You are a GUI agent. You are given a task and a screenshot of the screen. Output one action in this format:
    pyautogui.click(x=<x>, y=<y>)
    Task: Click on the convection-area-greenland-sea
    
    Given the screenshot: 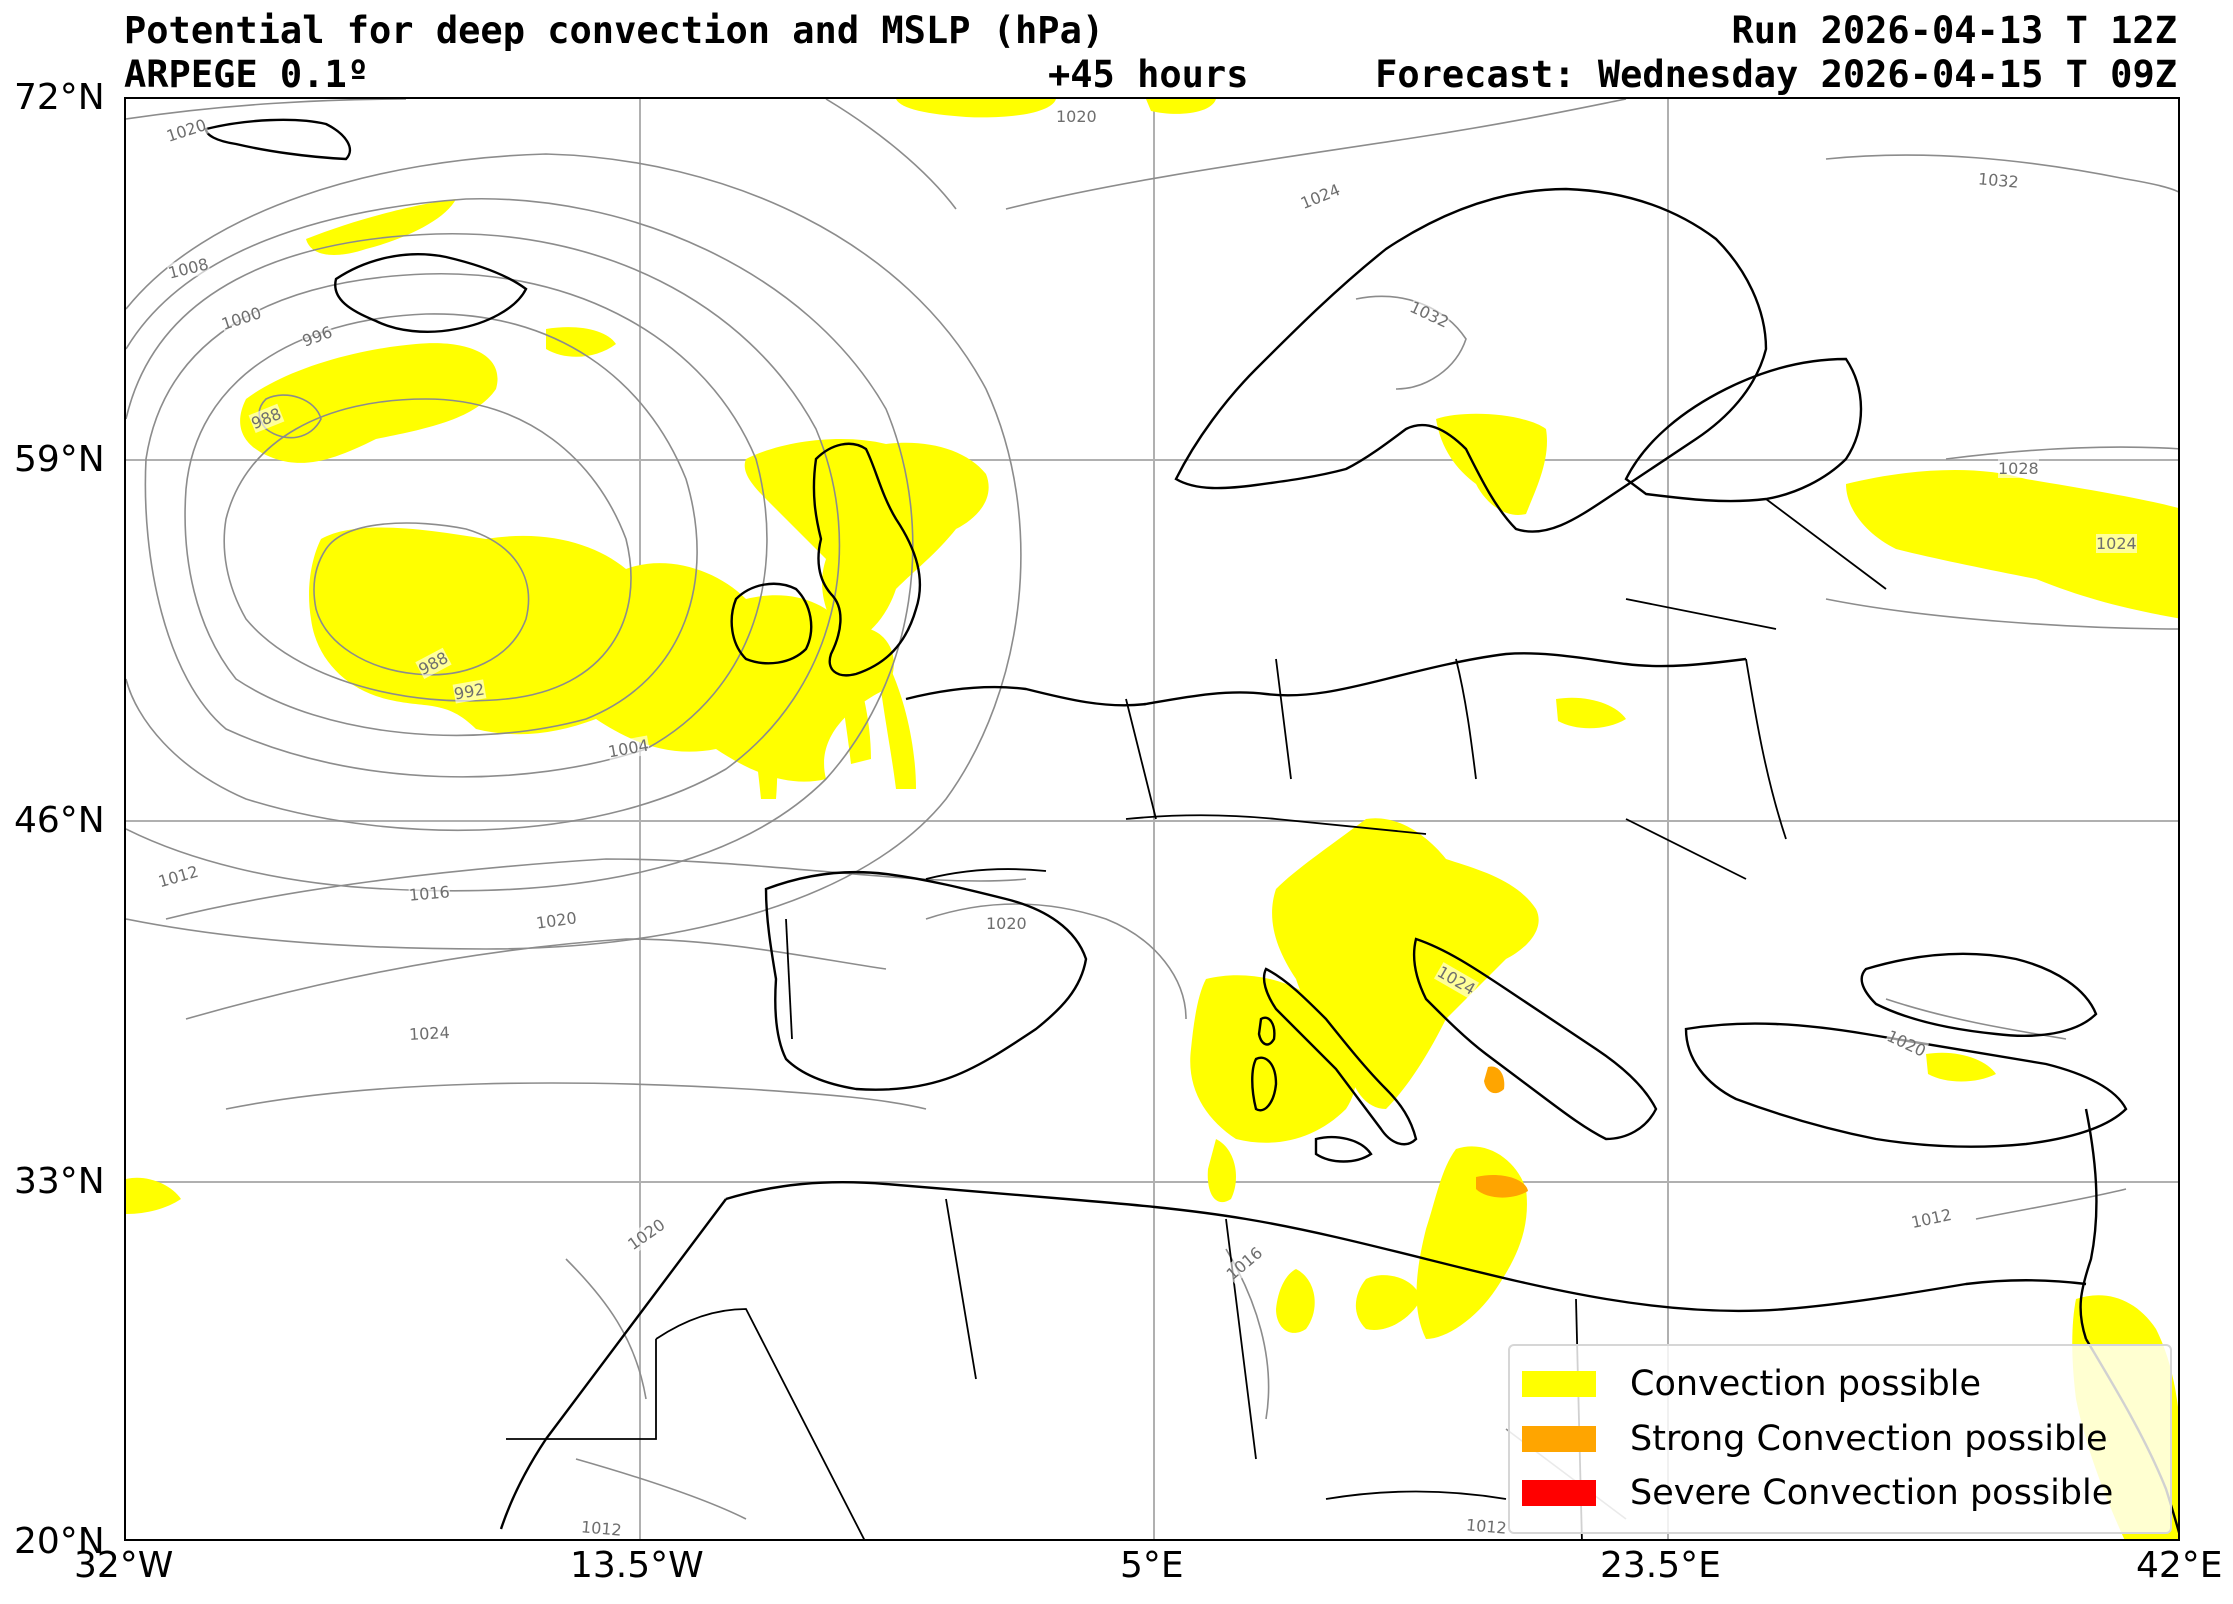 What is the action you would take?
    pyautogui.click(x=381, y=227)
    